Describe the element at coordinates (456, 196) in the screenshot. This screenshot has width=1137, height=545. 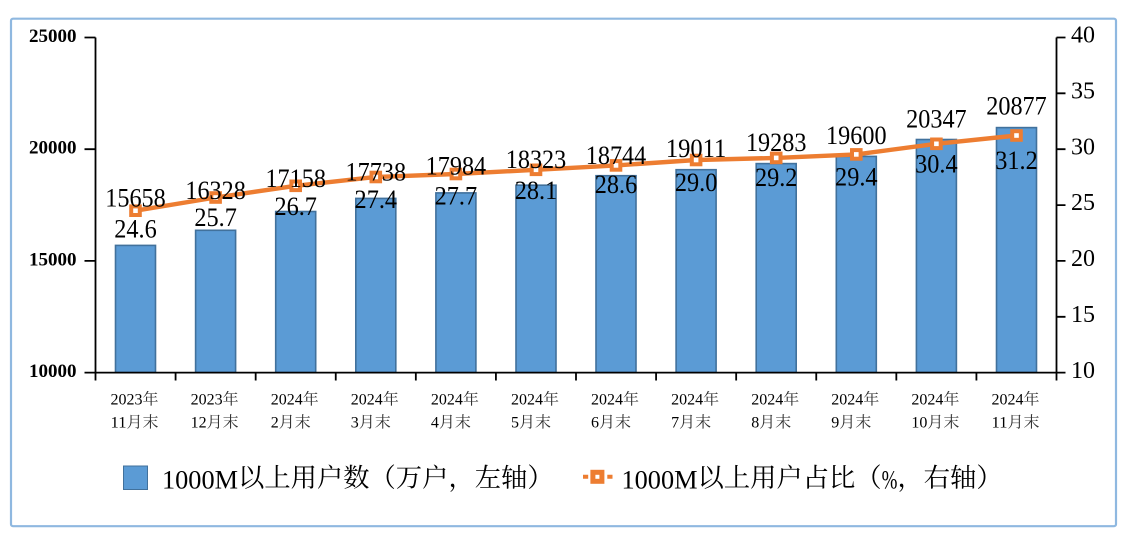
I see `svg-text: 27.7` at that location.